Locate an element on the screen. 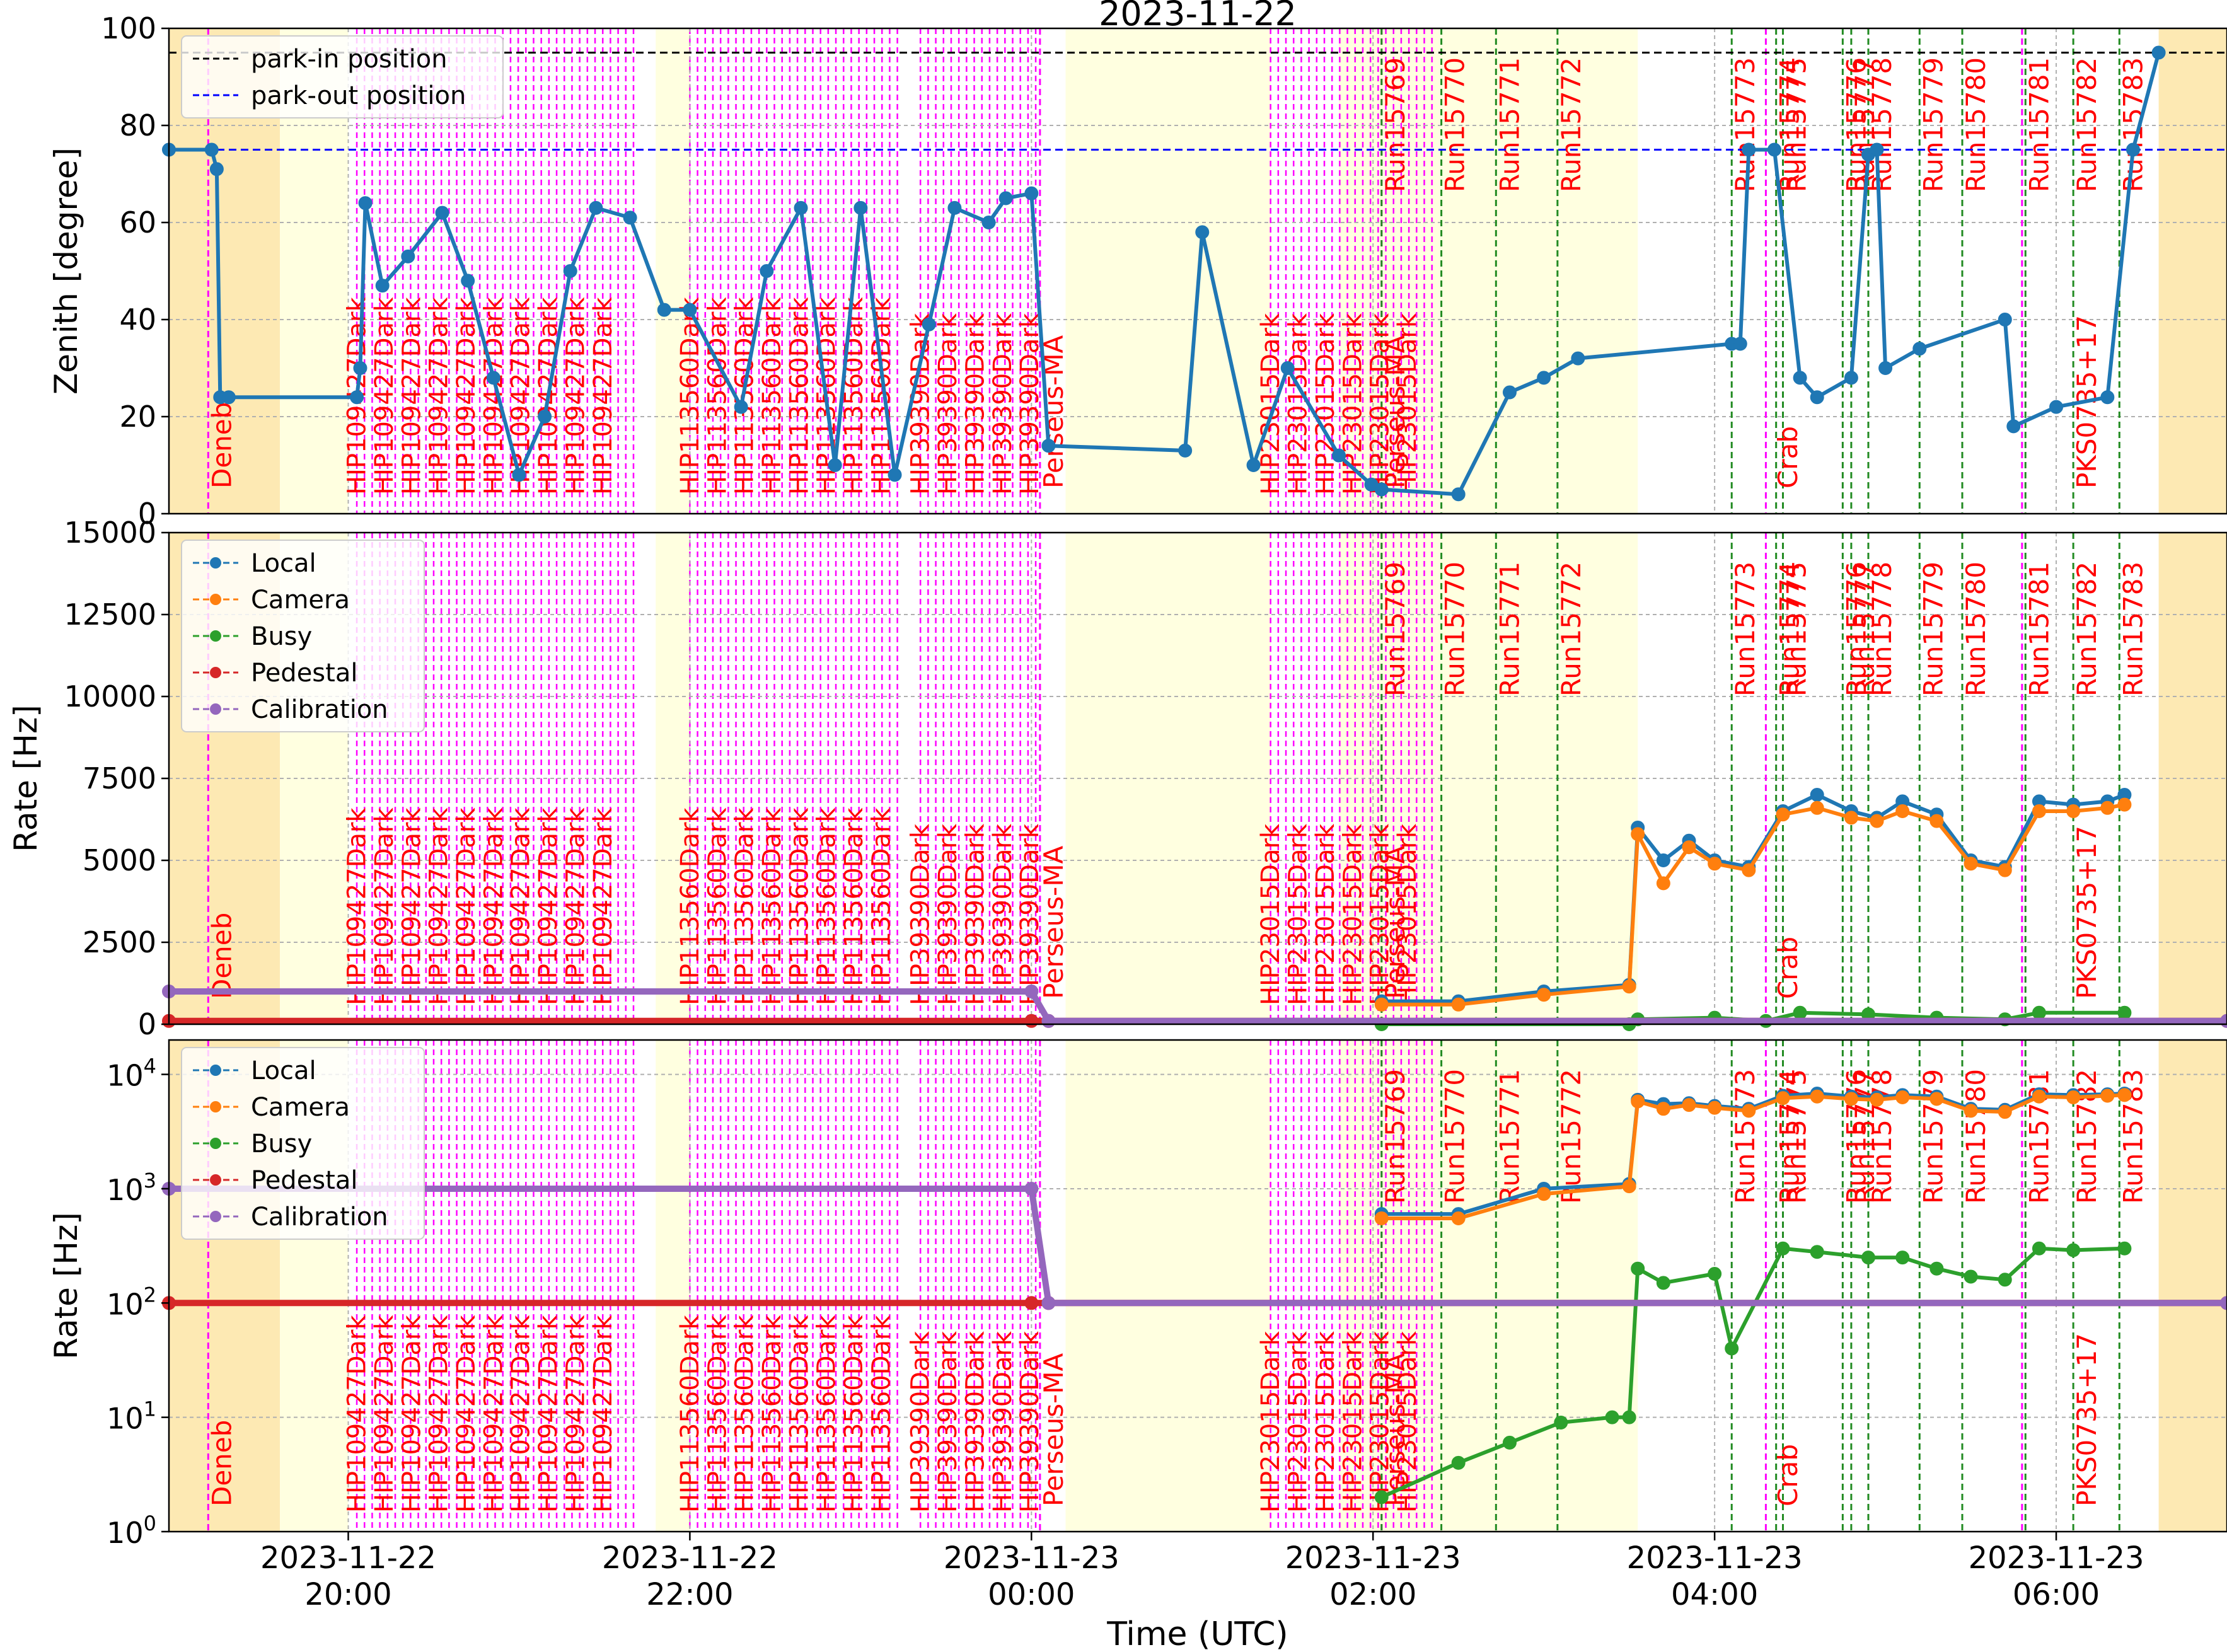 This screenshot has height=1652, width=2227. source-label: Perseus-MA is located at coordinates (1395, 922).